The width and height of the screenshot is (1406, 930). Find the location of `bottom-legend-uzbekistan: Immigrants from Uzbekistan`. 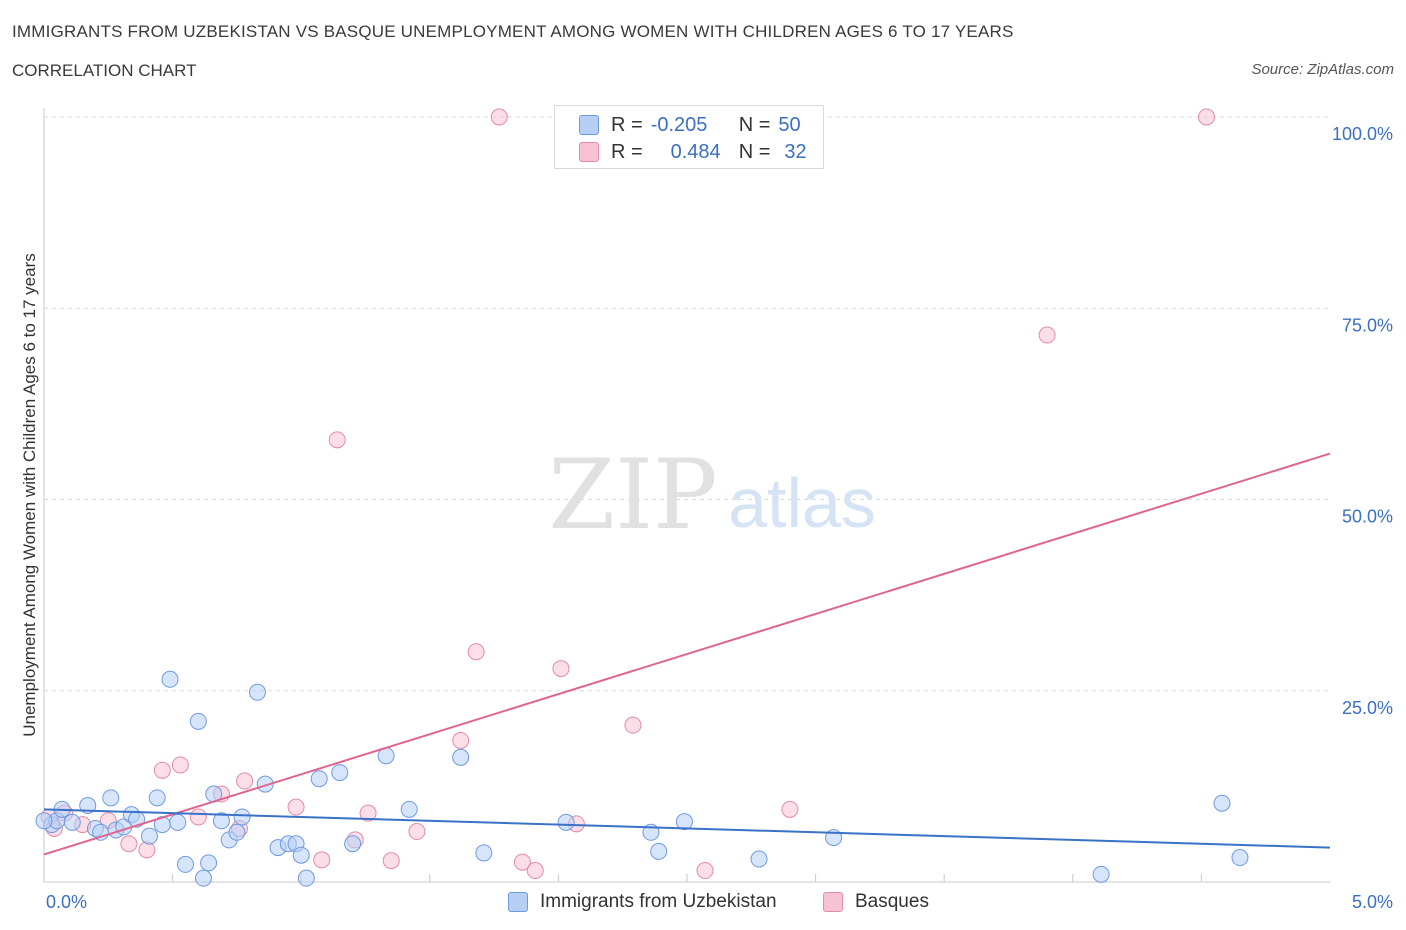

bottom-legend-uzbekistan: Immigrants from Uzbekistan is located at coordinates (642, 902).